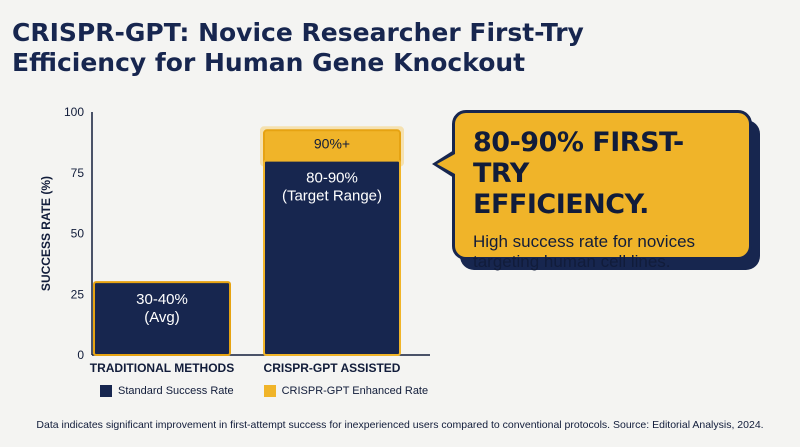  What do you see at coordinates (446, 164) in the screenshot?
I see `callout-tail-fill` at bounding box center [446, 164].